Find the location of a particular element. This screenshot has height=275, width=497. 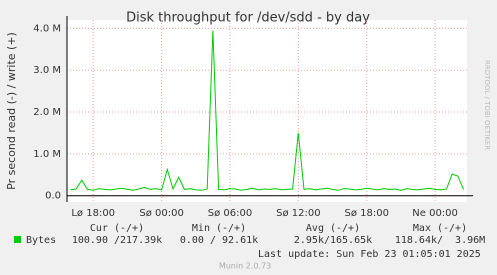

legend-value: 2.95k/165.65k is located at coordinates (333, 240).